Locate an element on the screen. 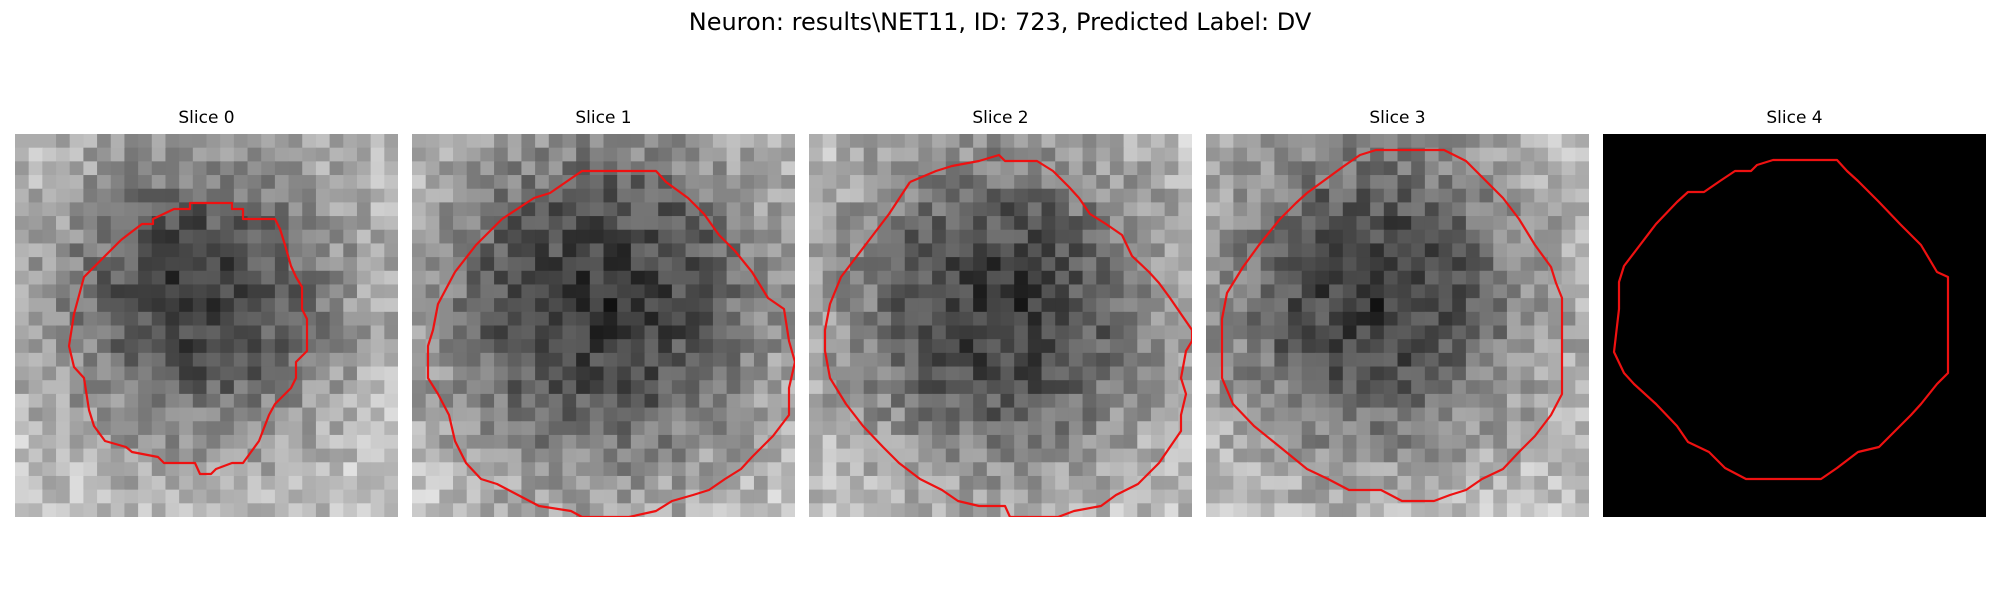 Image resolution: width=2000 pixels, height=600 pixels. slice-title-3: Slice 3 is located at coordinates (1397, 118).